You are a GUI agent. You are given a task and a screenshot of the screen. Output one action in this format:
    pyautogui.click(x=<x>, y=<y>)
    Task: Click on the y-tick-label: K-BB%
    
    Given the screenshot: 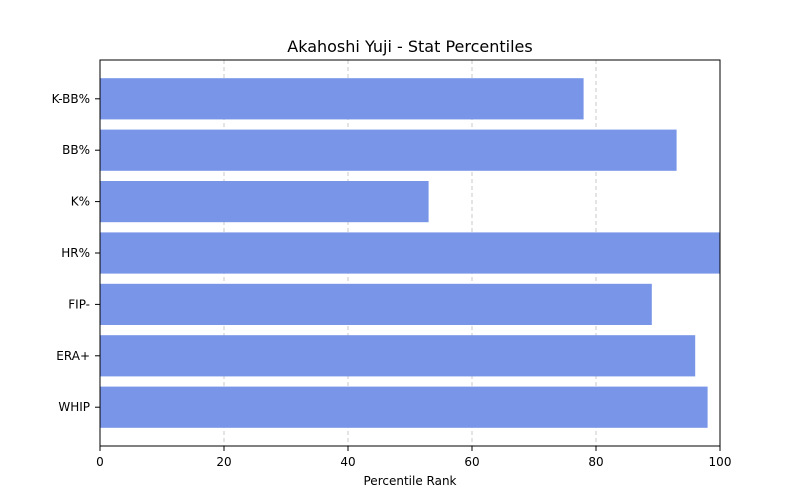 What is the action you would take?
    pyautogui.click(x=71, y=99)
    